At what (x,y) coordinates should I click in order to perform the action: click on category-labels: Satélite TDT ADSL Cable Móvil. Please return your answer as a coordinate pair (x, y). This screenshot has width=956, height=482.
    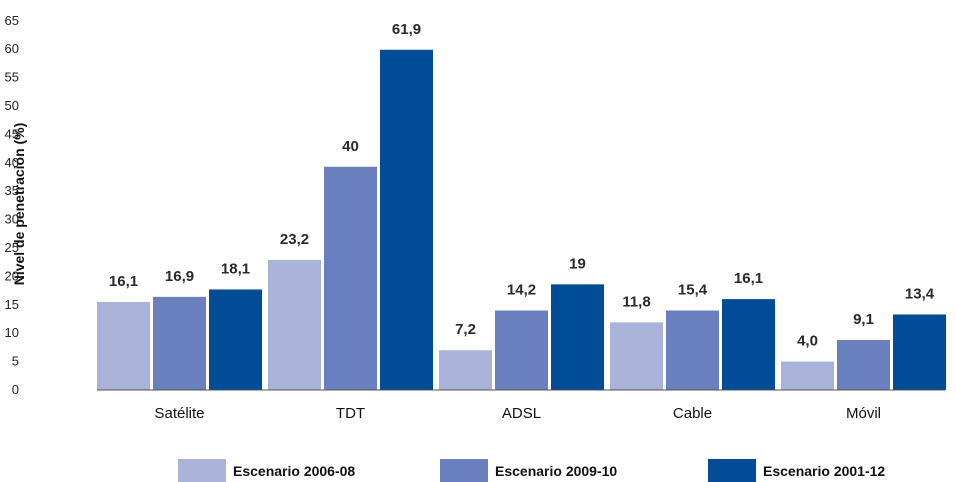
    Looking at the image, I should click on (517, 413).